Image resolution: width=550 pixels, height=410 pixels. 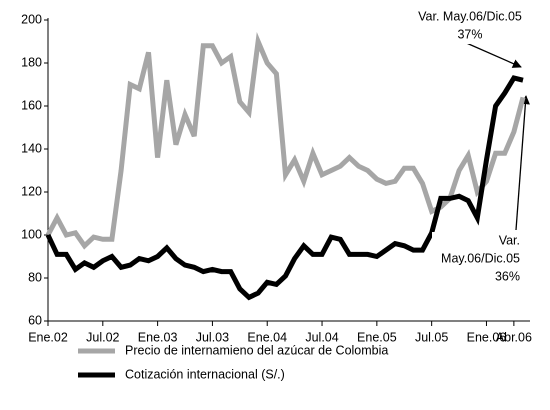 What do you see at coordinates (31, 62) in the screenshot?
I see `y-tick-label: 180` at bounding box center [31, 62].